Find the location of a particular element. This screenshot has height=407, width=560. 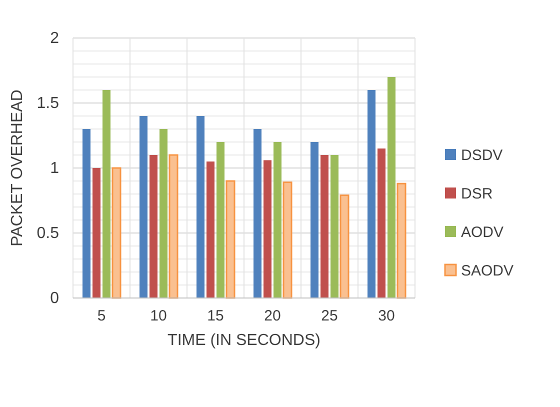

y-tick-label: 2 is located at coordinates (55, 39).